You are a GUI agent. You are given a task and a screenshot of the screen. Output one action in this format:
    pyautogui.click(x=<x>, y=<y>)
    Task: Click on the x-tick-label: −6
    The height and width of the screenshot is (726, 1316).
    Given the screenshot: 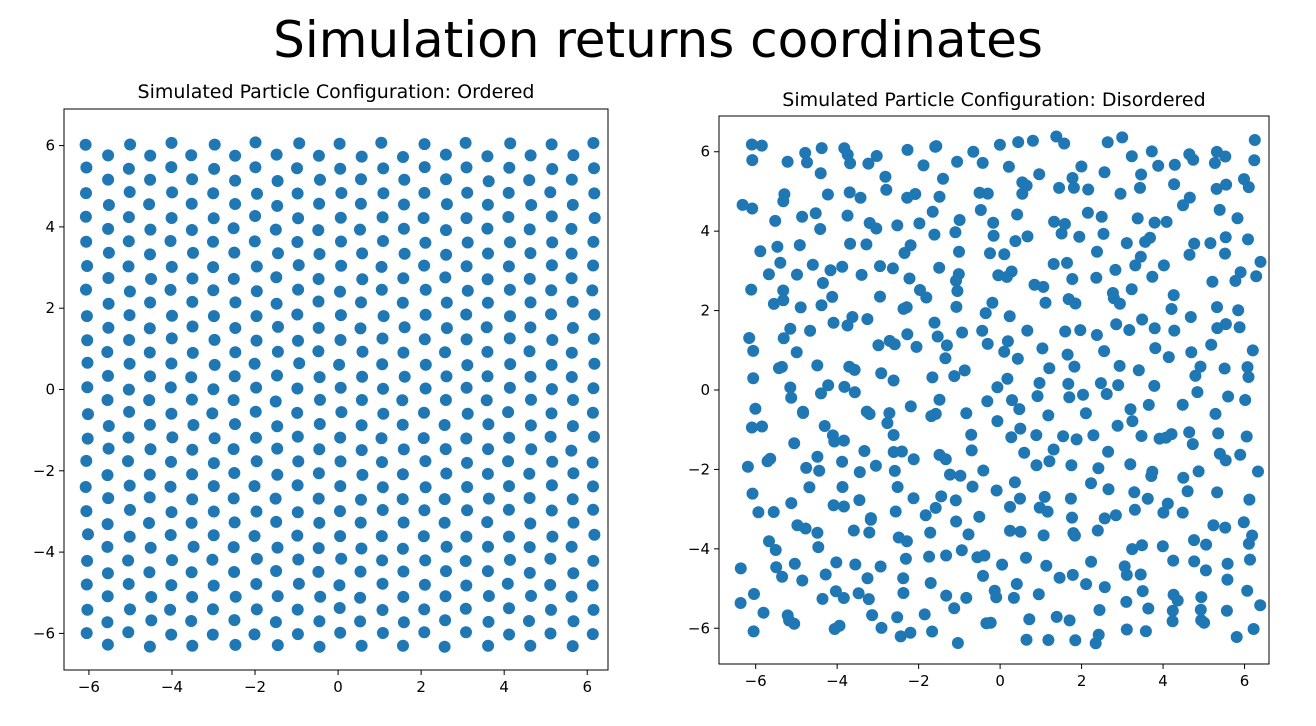 What is the action you would take?
    pyautogui.click(x=756, y=681)
    